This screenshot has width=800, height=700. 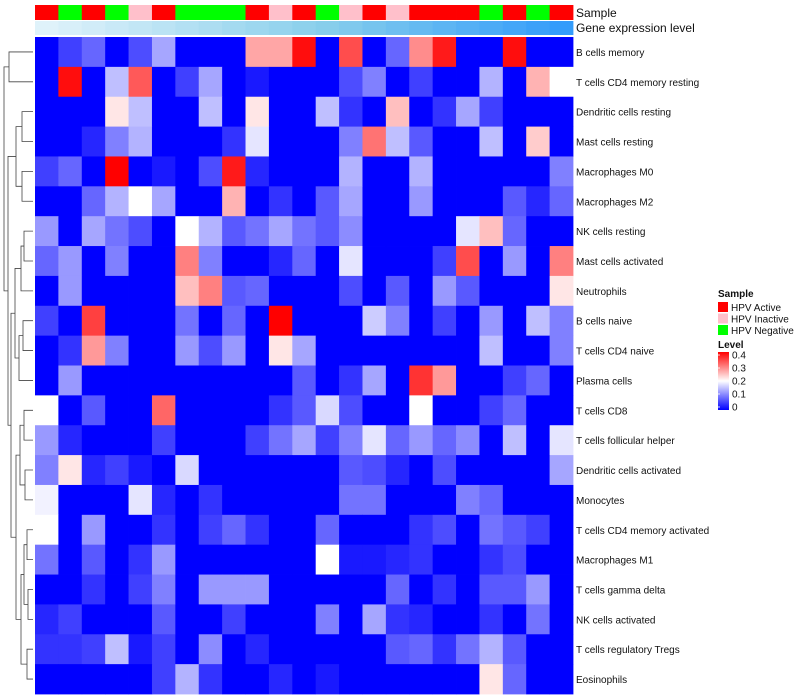 What do you see at coordinates (723, 330) in the screenshot?
I see `sample-legend-swatch` at bounding box center [723, 330].